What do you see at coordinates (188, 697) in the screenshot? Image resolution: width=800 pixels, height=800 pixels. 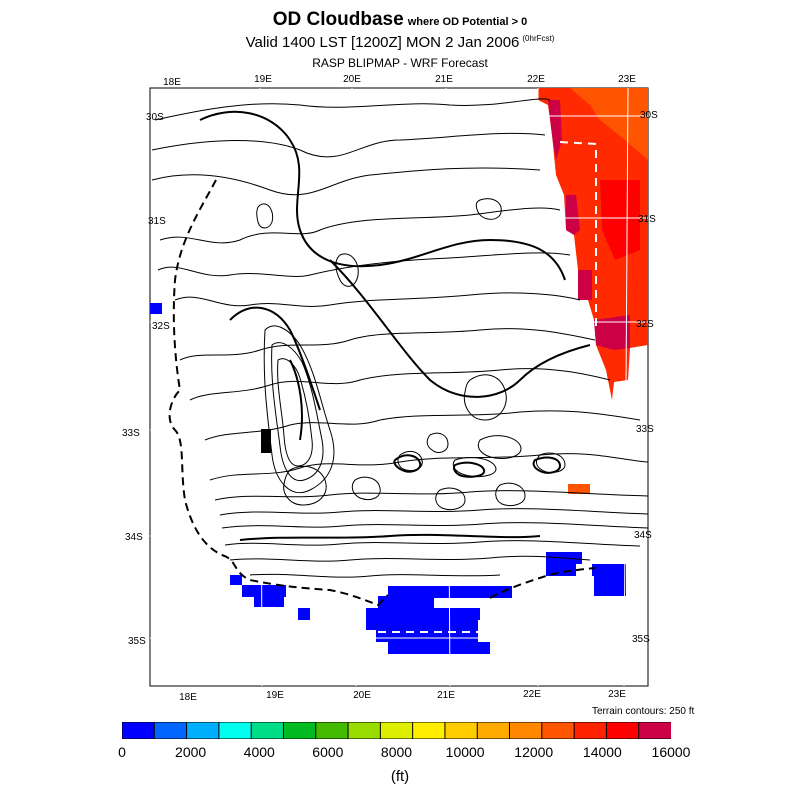 I see `lon-label-bottom: 18E` at bounding box center [188, 697].